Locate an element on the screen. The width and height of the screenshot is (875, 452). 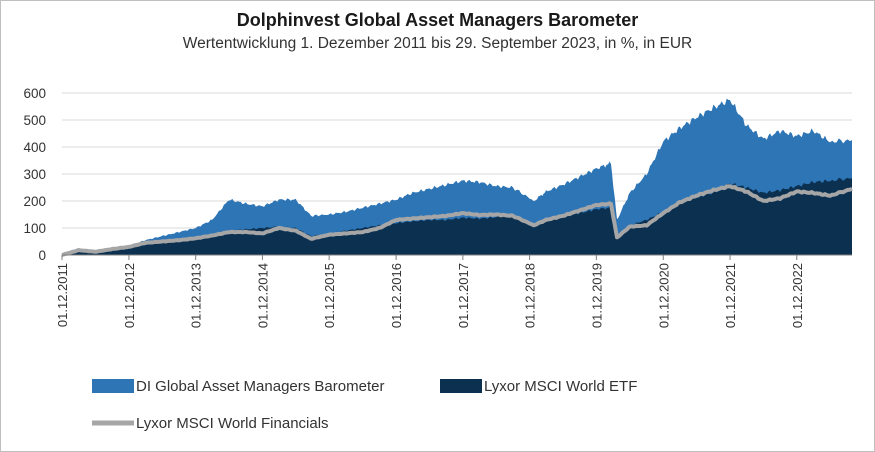
y-tick-label: 300 is located at coordinates (34, 174).